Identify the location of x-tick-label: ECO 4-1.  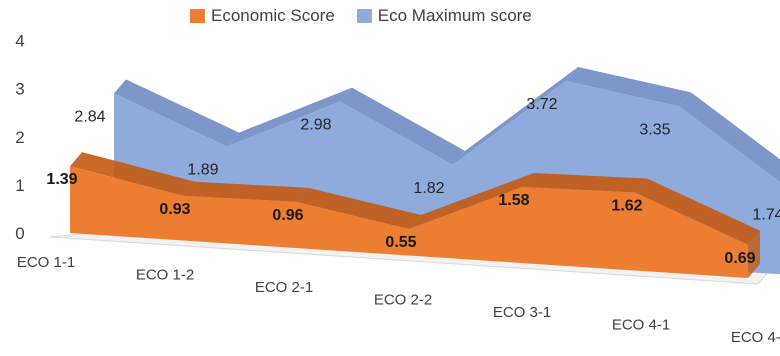
(641, 325).